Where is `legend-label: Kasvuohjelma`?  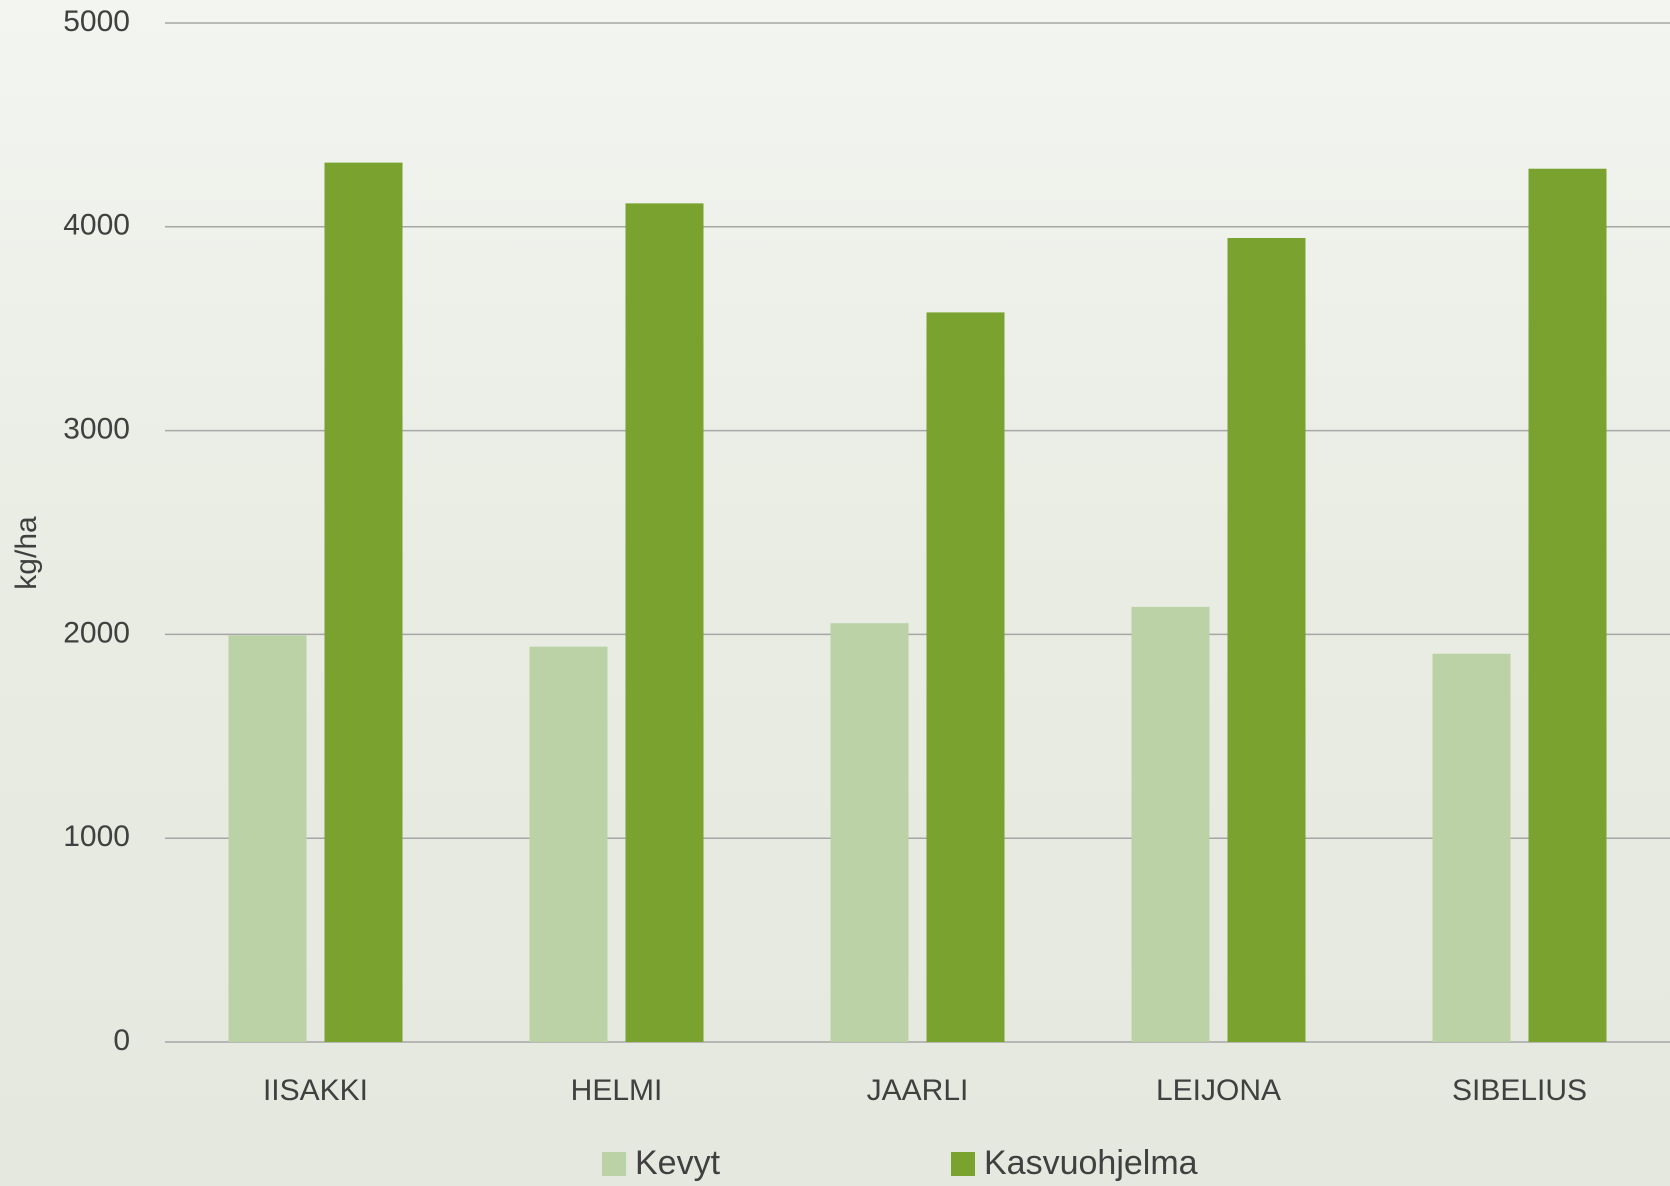 legend-label: Kasvuohjelma is located at coordinates (1091, 1163).